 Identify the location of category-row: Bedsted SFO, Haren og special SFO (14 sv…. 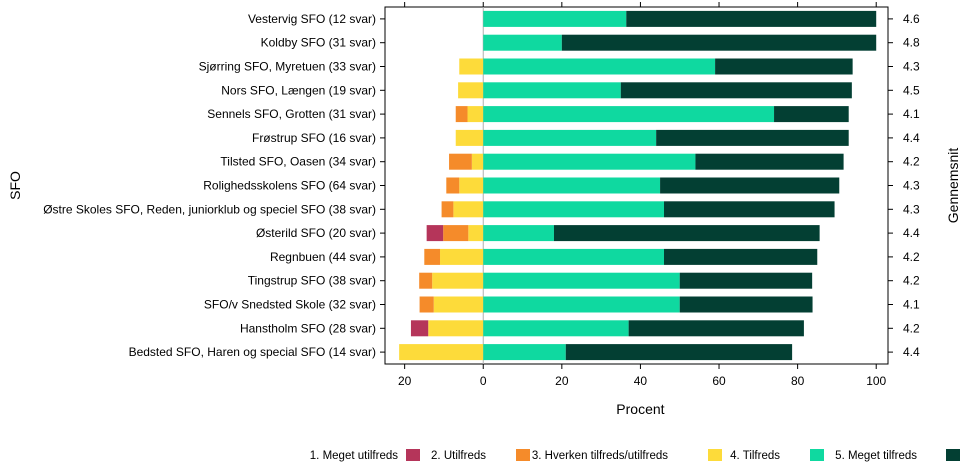
(524, 352).